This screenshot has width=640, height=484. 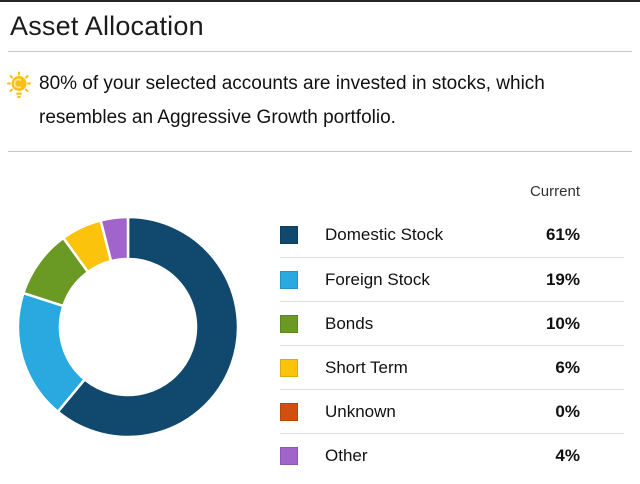 What do you see at coordinates (452, 323) in the screenshot?
I see `legend-row-bonds: Bonds 10%` at bounding box center [452, 323].